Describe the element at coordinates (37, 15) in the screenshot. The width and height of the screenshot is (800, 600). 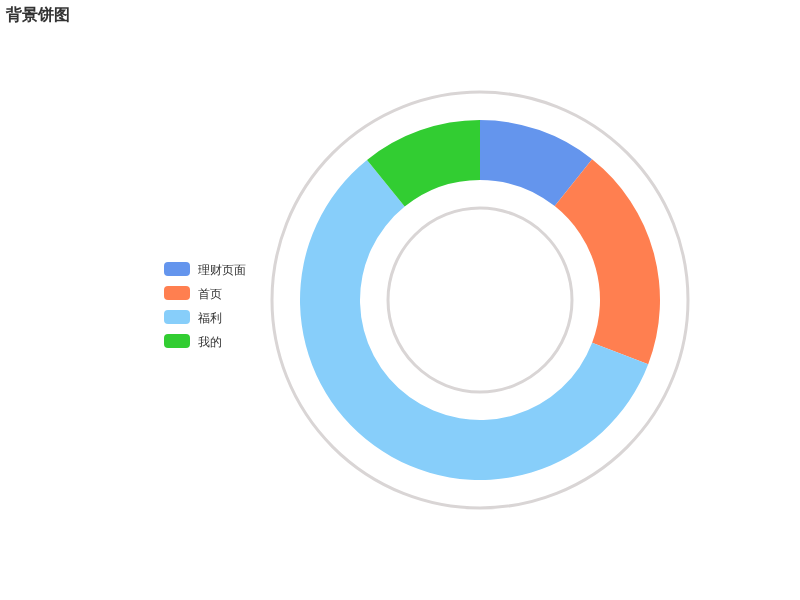
I see `chart-title: 背景饼图` at that location.